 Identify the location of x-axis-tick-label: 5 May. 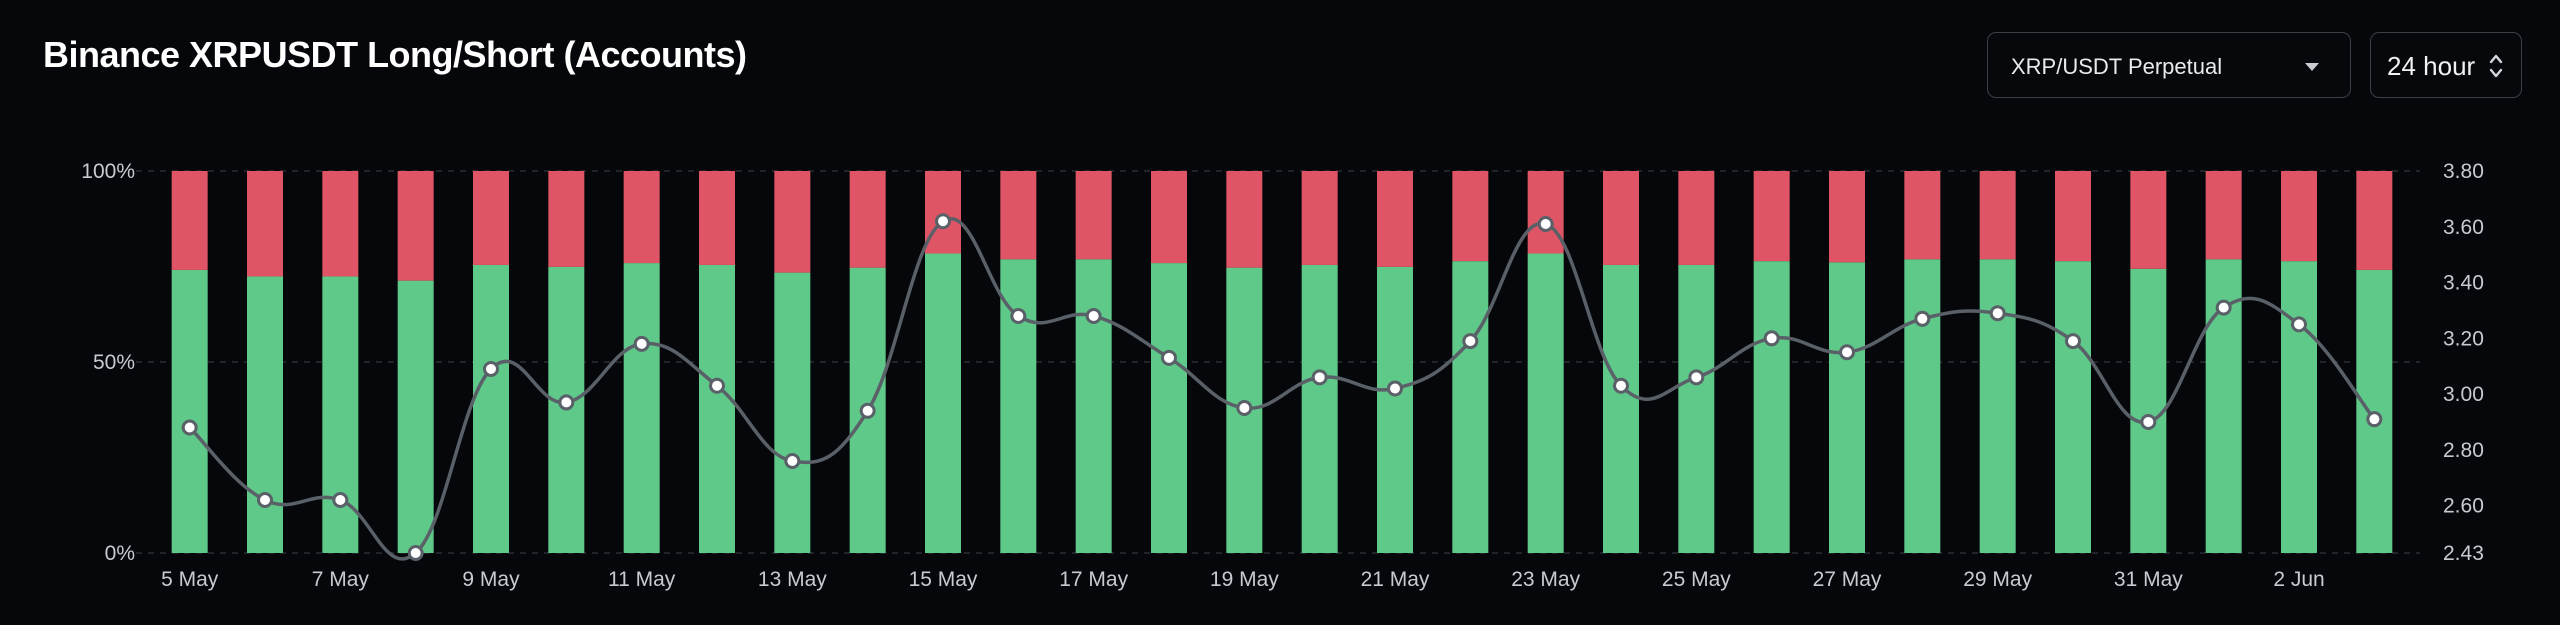
(190, 579).